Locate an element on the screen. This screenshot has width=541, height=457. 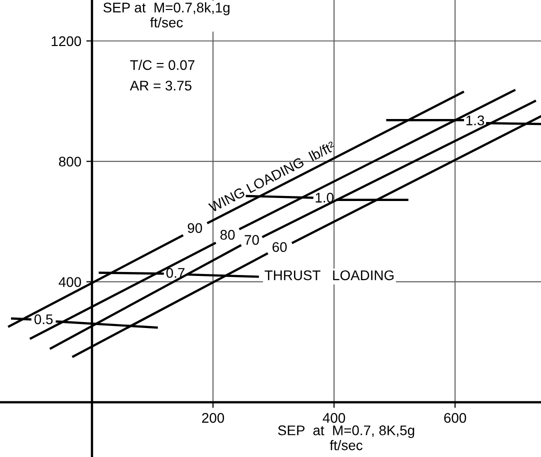
series-label: 1.0 is located at coordinates (325, 197).